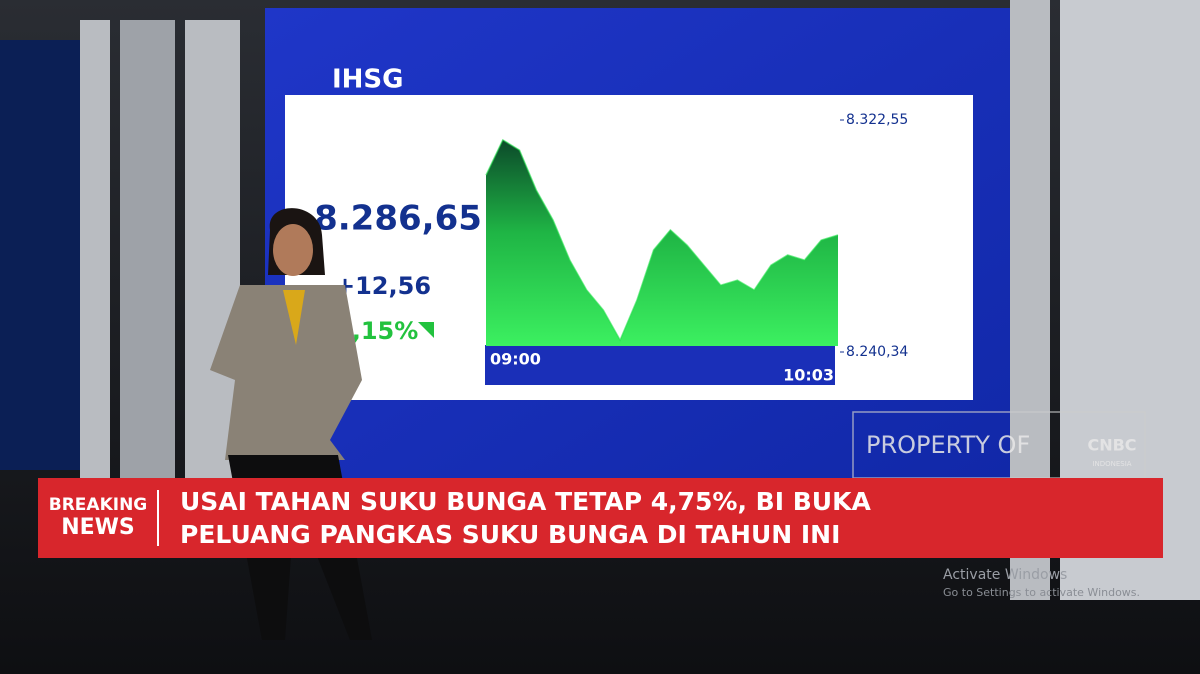  I want to click on os-notice: Activate Windows, so click(1005, 575).